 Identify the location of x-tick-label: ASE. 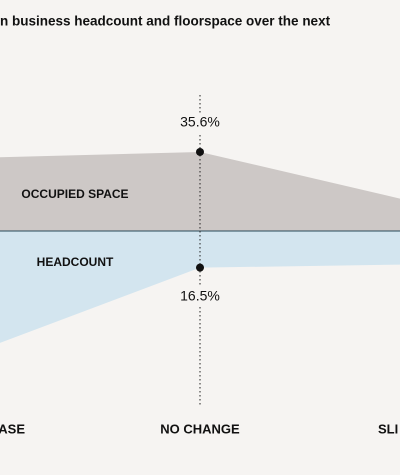
(12, 428).